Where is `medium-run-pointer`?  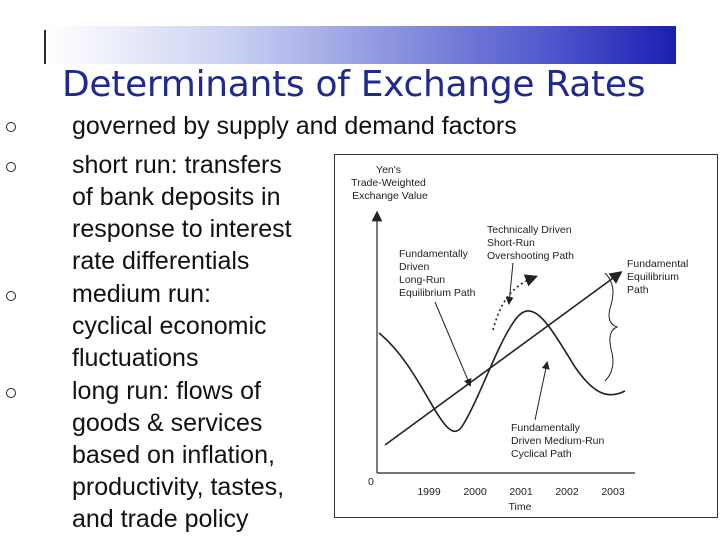
medium-run-pointer is located at coordinates (542, 391).